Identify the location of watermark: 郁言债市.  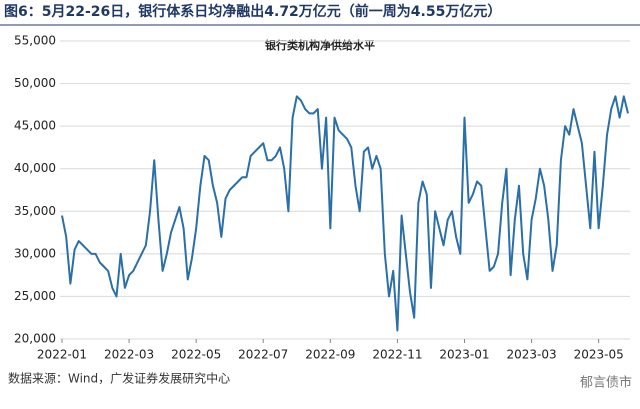
(606, 383).